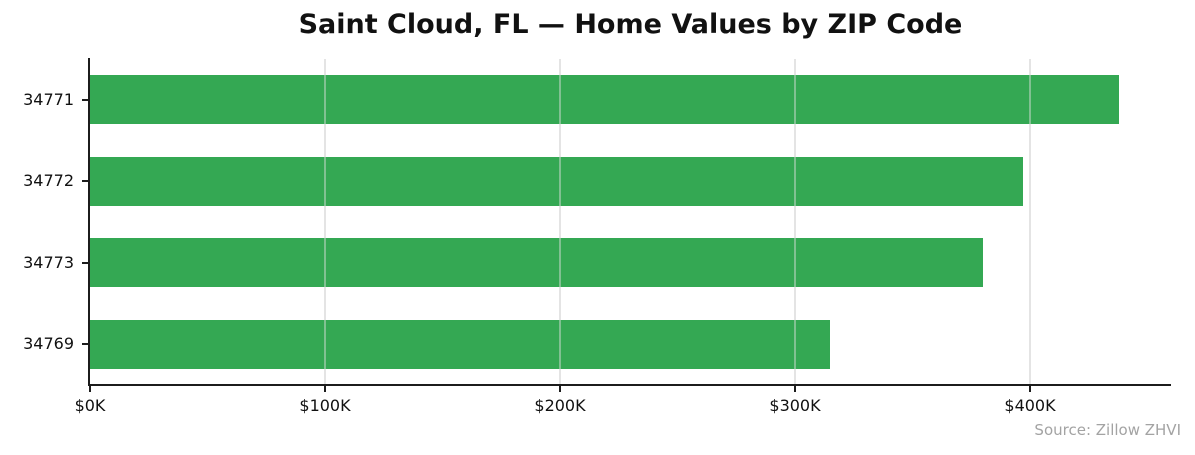  Describe the element at coordinates (89, 222) in the screenshot. I see `y-axis-spine` at that location.